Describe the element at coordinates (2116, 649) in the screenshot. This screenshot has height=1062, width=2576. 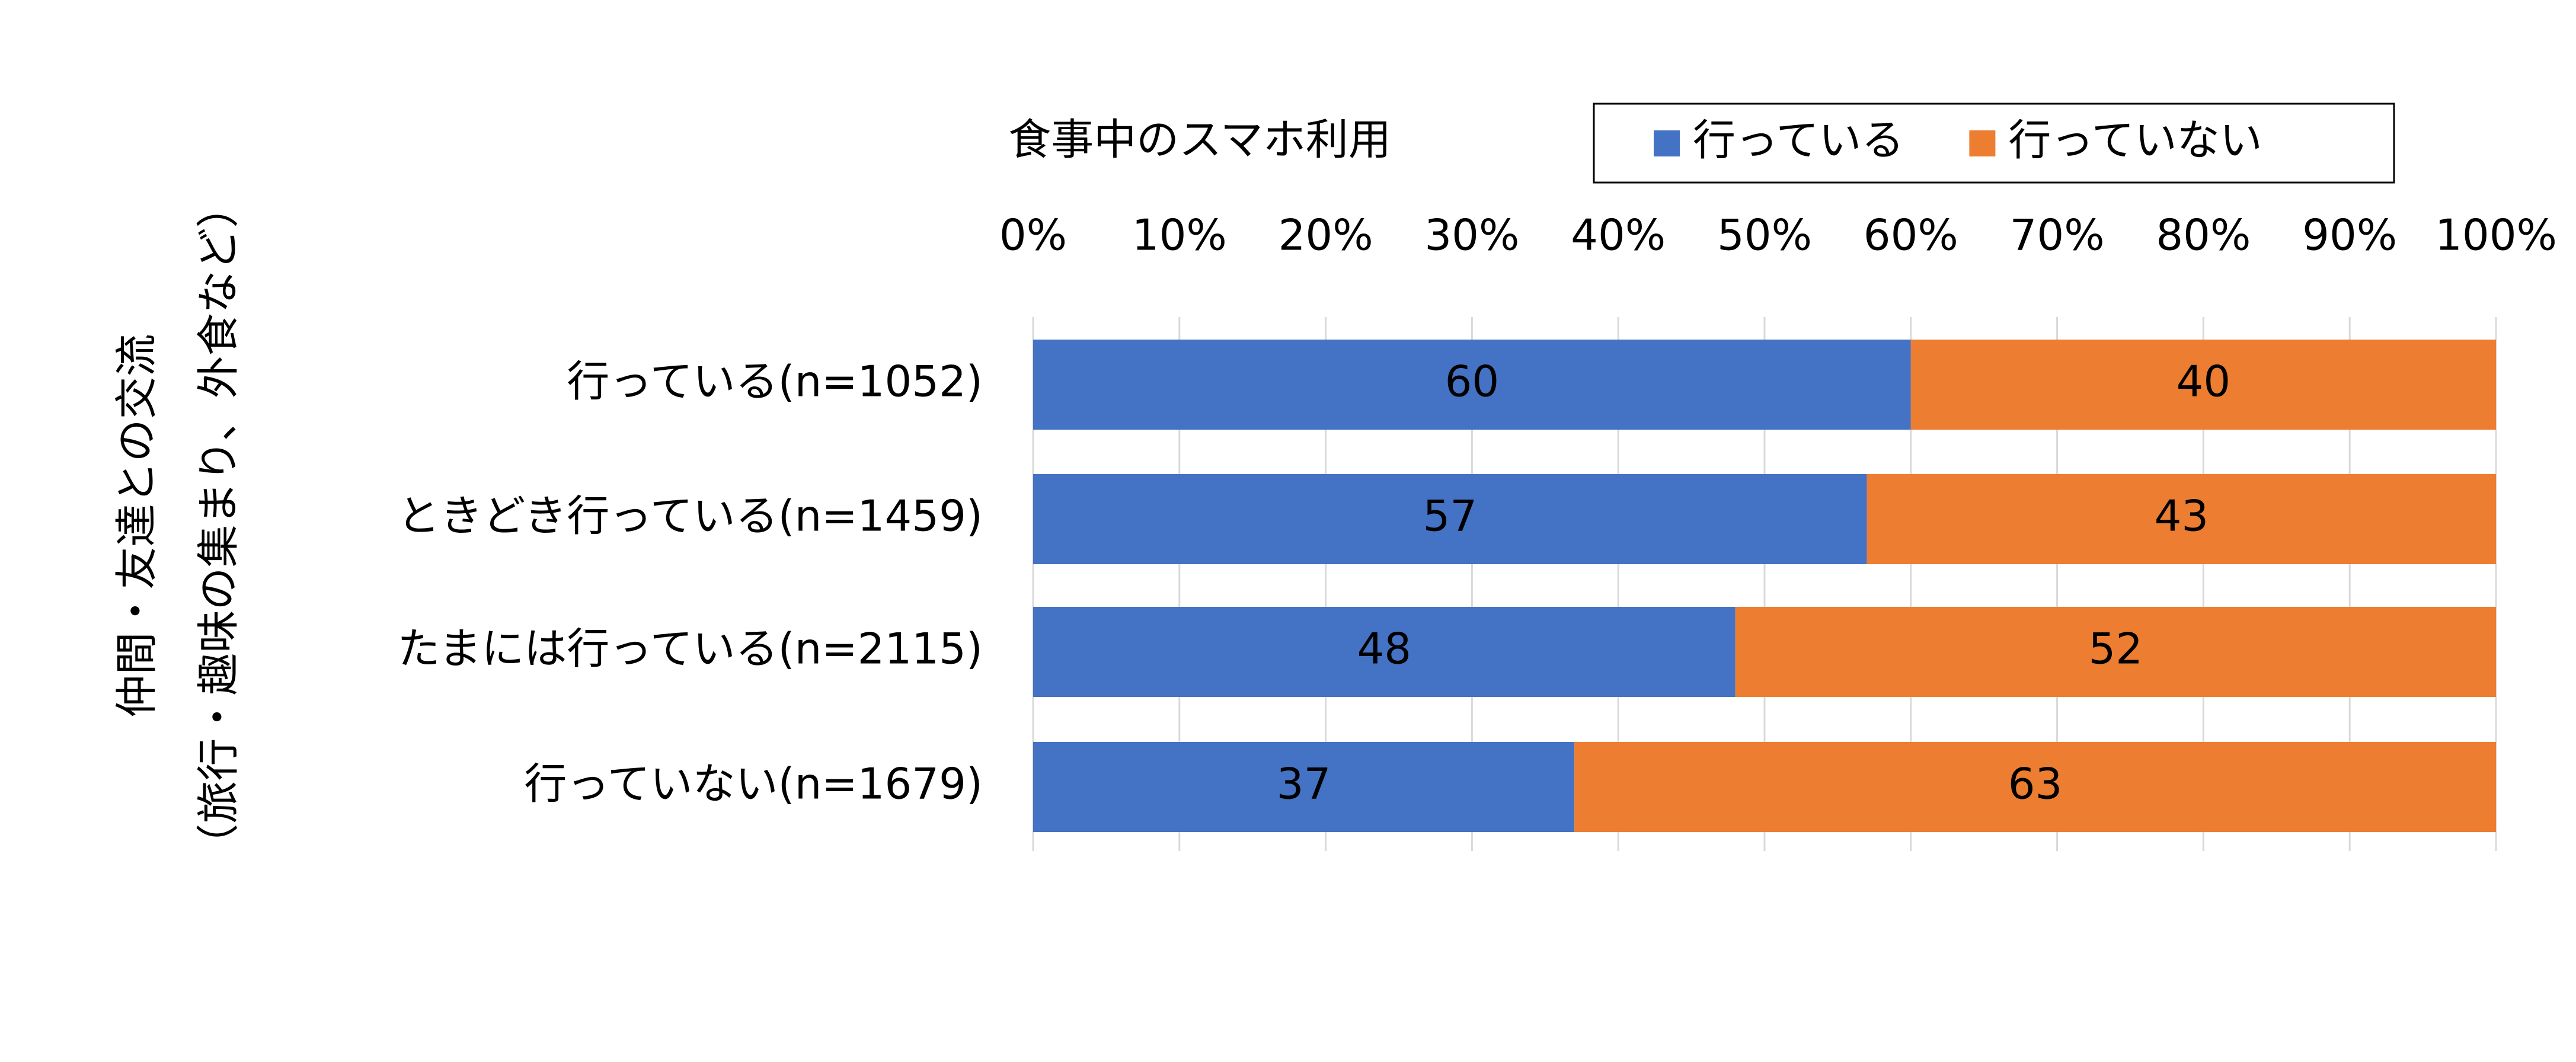
I see `data-label: 52` at that location.